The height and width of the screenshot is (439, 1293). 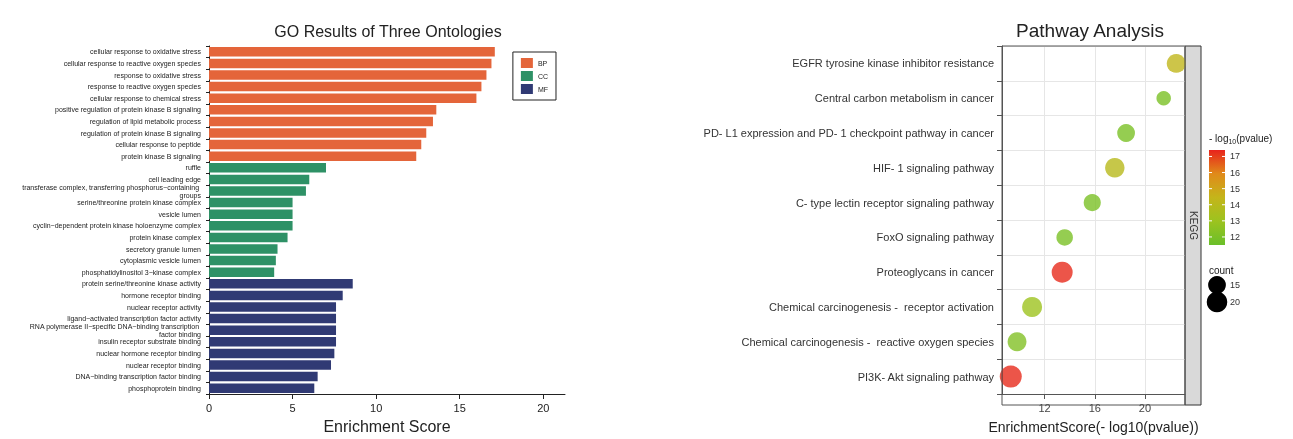 What do you see at coordinates (933, 167) in the screenshot?
I see `y-tick-label: HIF- 1 signaling pathway` at bounding box center [933, 167].